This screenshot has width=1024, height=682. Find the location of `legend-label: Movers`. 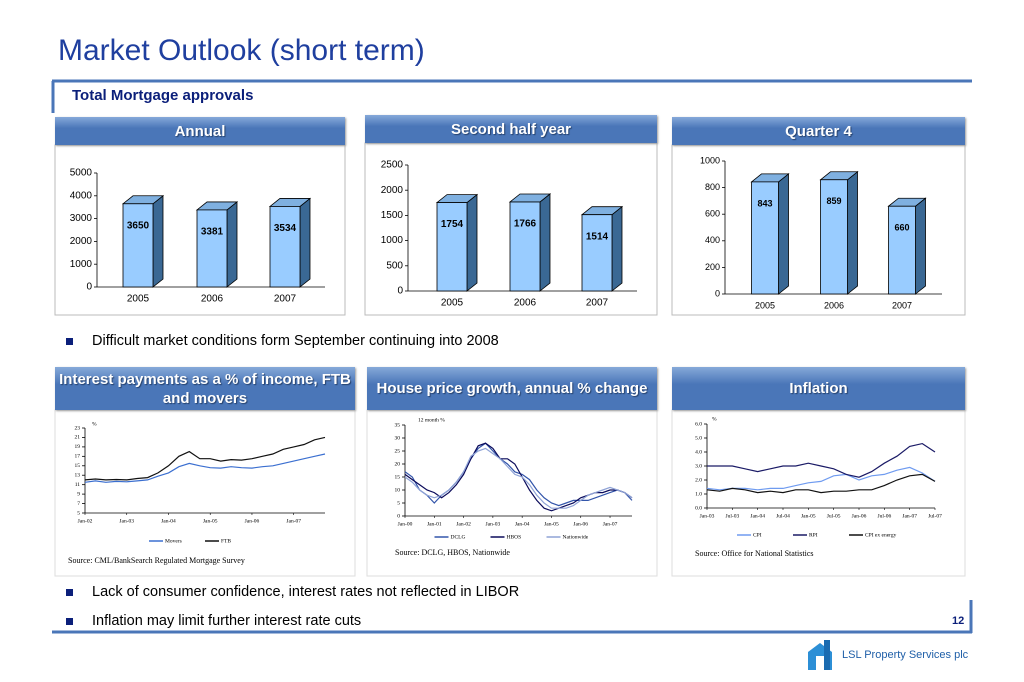

legend-label: Movers is located at coordinates (173, 541).